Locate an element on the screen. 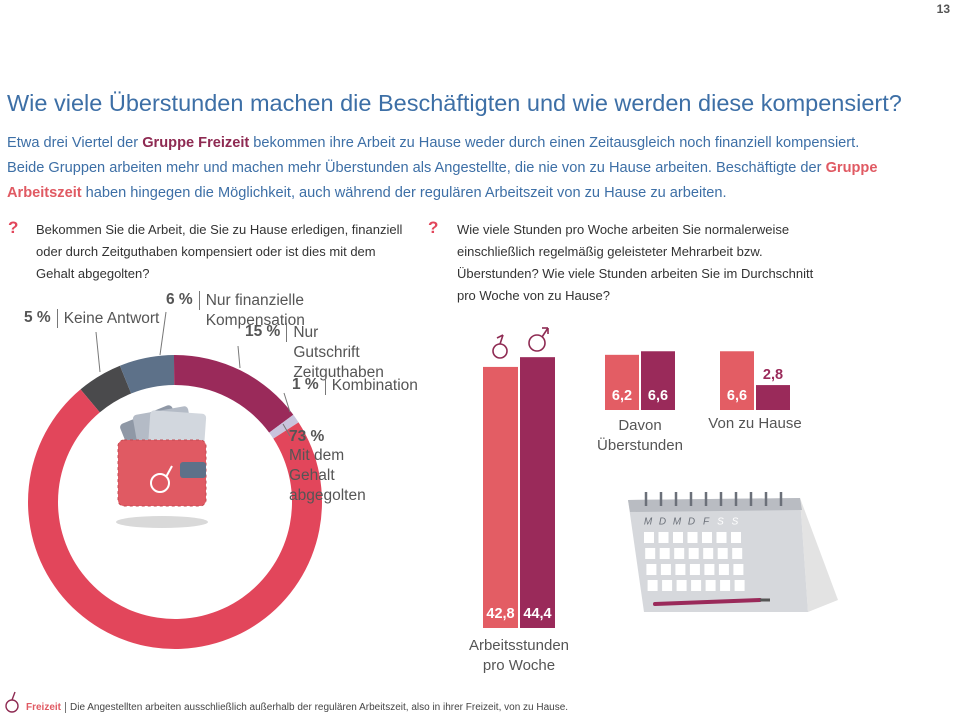 This screenshot has width=960, height=720. segment-name: Mit dem Gehalt abgegolten is located at coordinates (327, 475).